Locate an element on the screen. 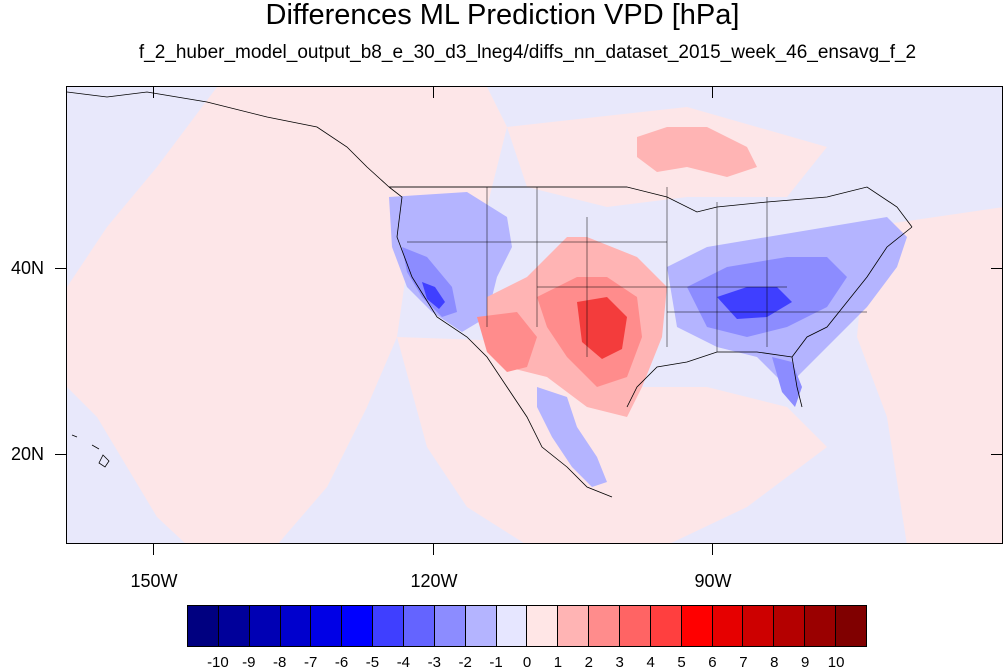  tick-40n-left is located at coordinates (61, 268).